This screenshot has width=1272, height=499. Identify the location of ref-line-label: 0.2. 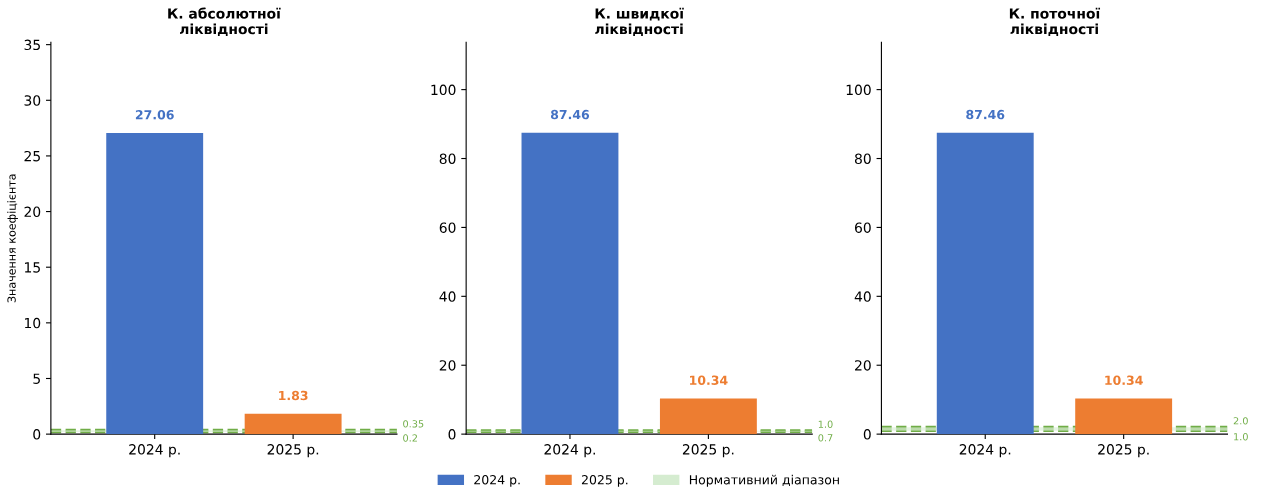
(410, 438).